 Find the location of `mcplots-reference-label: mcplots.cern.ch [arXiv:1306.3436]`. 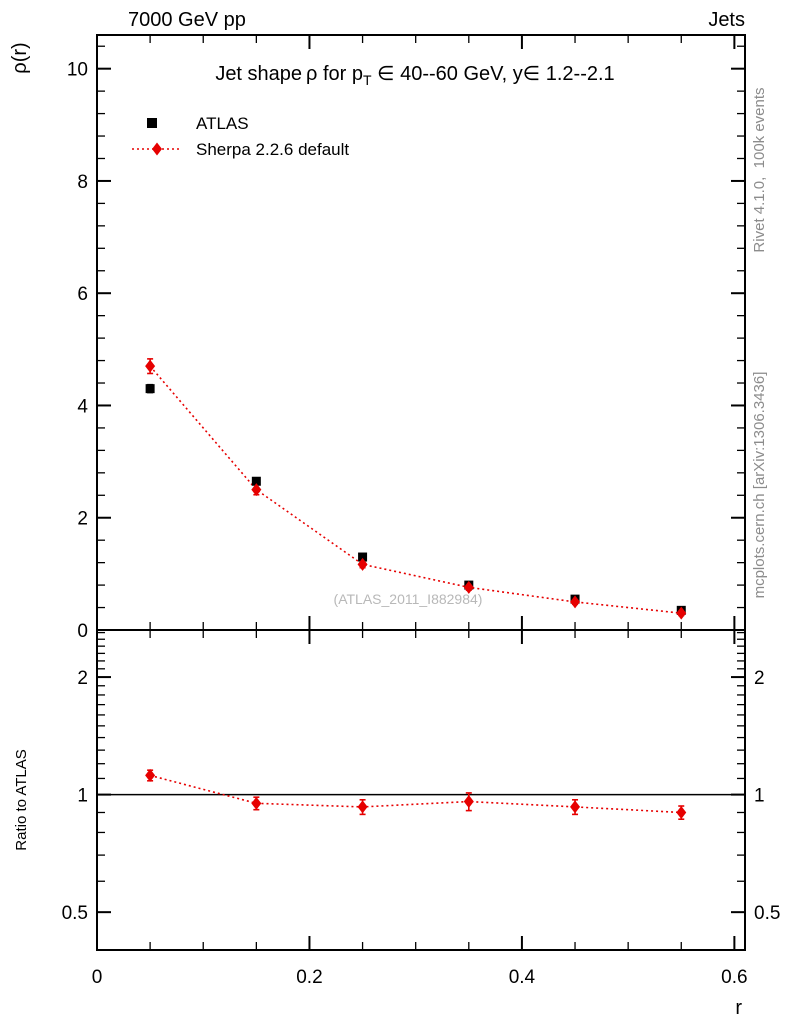

mcplots-reference-label: mcplots.cern.ch [arXiv:1306.3436] is located at coordinates (759, 485).